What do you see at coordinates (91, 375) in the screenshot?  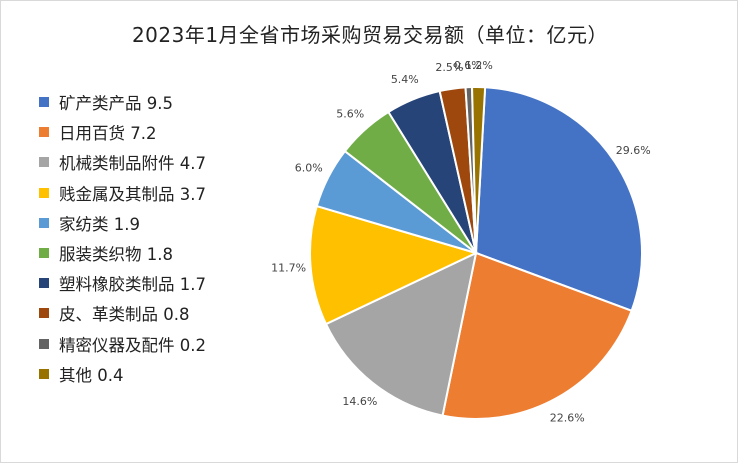 I see `legend-label: 其他 0.4` at bounding box center [91, 375].